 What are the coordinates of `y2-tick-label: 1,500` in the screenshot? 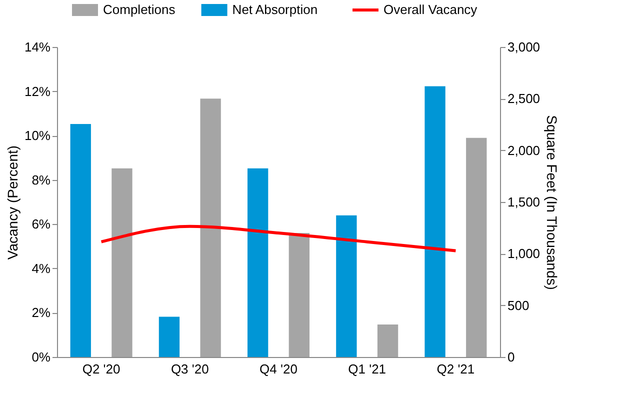 It's located at (524, 202).